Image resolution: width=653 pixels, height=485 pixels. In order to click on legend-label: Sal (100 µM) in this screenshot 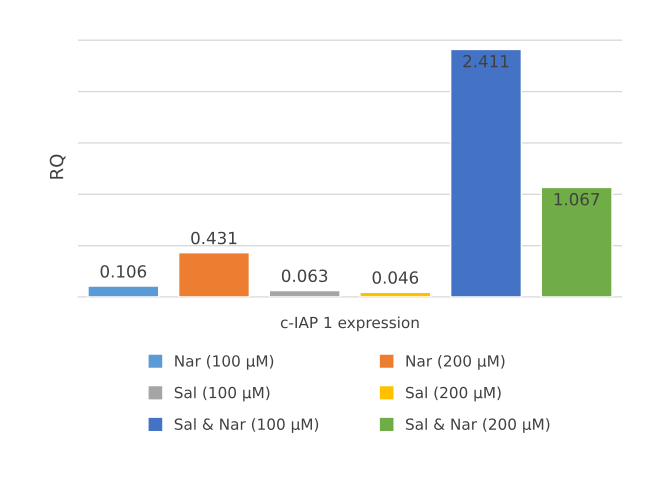, I will do `click(222, 394)`.